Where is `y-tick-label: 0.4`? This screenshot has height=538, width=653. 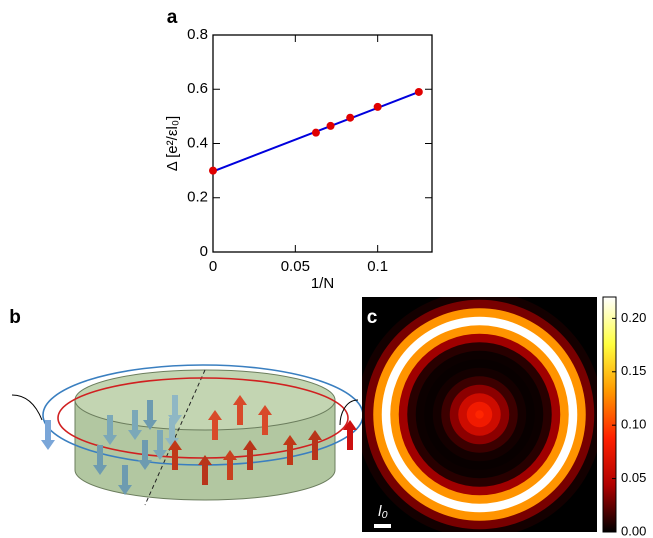
y-tick-label: 0.4 is located at coordinates (197, 142).